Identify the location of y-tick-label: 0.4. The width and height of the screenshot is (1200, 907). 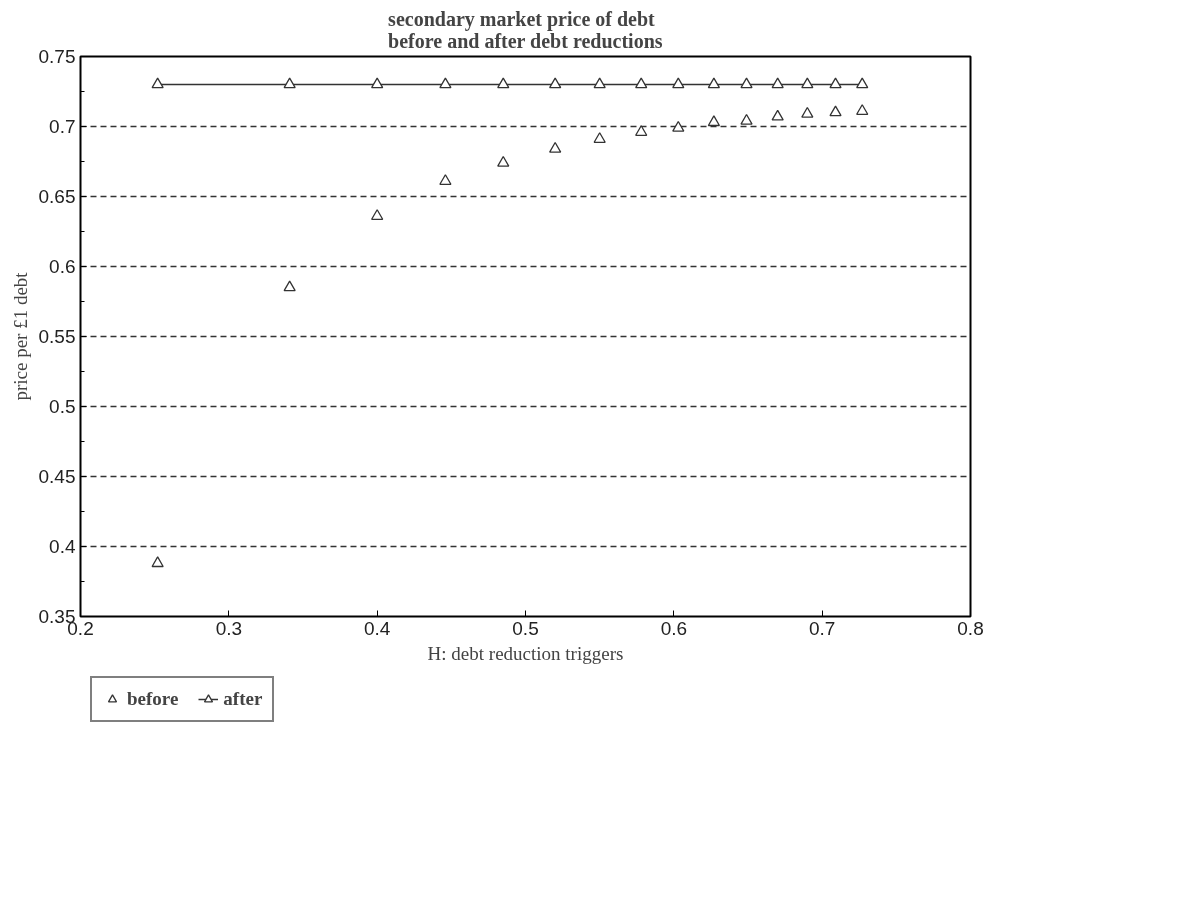
(62, 546).